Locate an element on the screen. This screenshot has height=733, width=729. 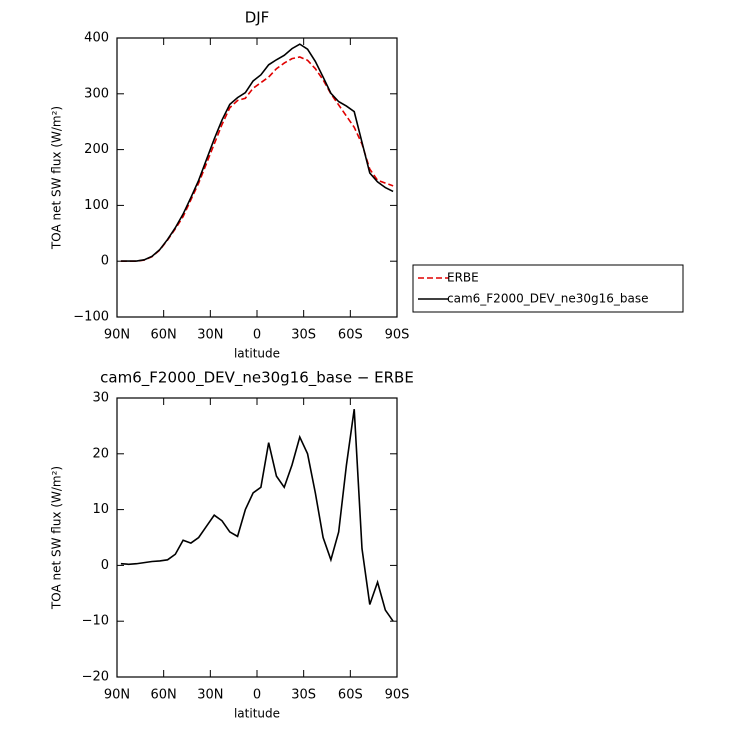
y-tick-label: 200 is located at coordinates (96, 149).